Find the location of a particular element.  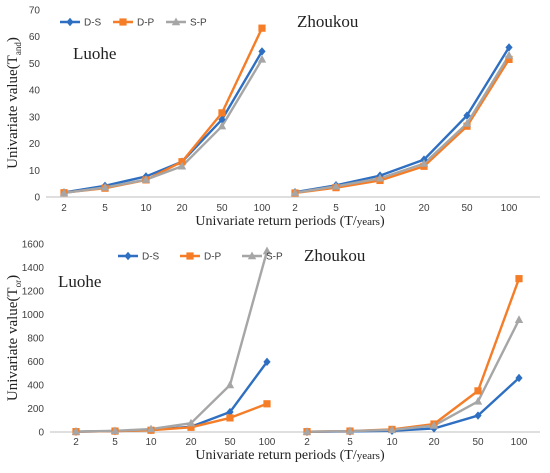

series-line-d-p is located at coordinates (402, 126).